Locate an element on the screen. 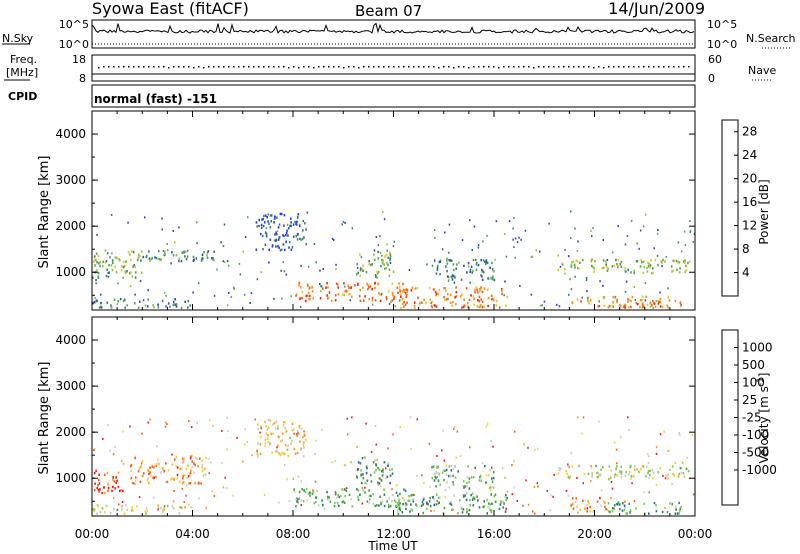 Image resolution: width=800 pixels, height=554 pixels. nsearch-tick-bottom: 10^0 is located at coordinates (722, 44).